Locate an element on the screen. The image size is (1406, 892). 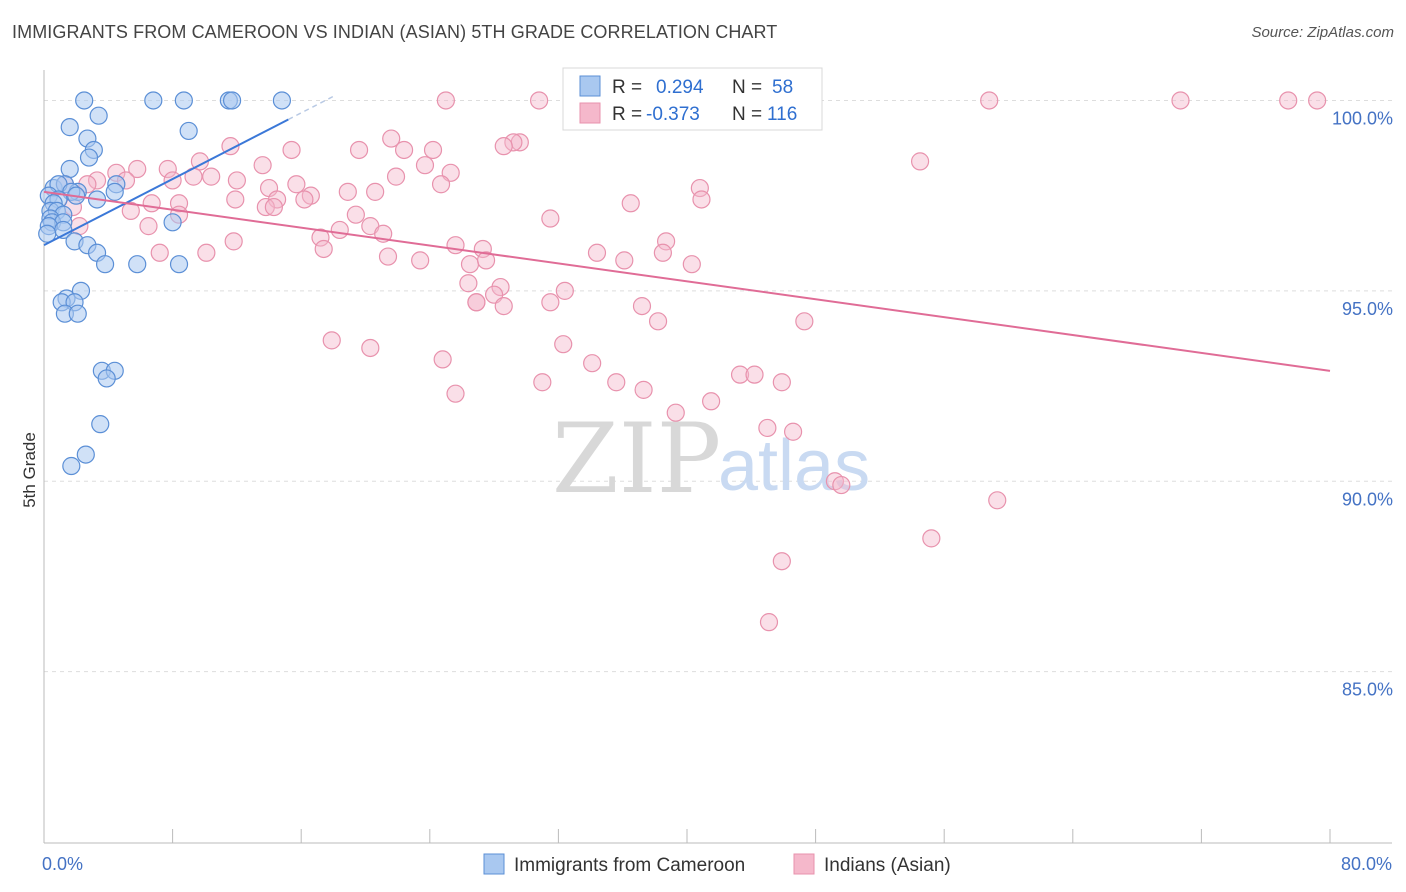
stats-legend: R = 0.294 N = 58 R = -0.373 N = 116 is located at coordinates (692, 99).